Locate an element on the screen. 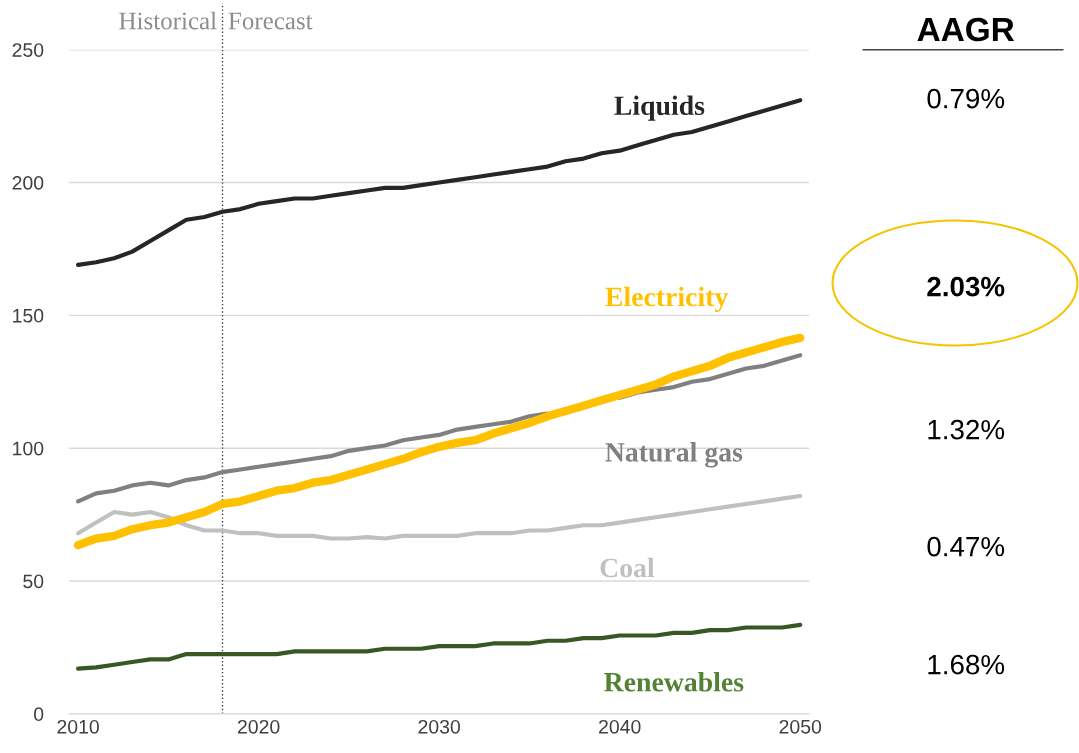 The height and width of the screenshot is (753, 1079). text: Historical is located at coordinates (168, 20).